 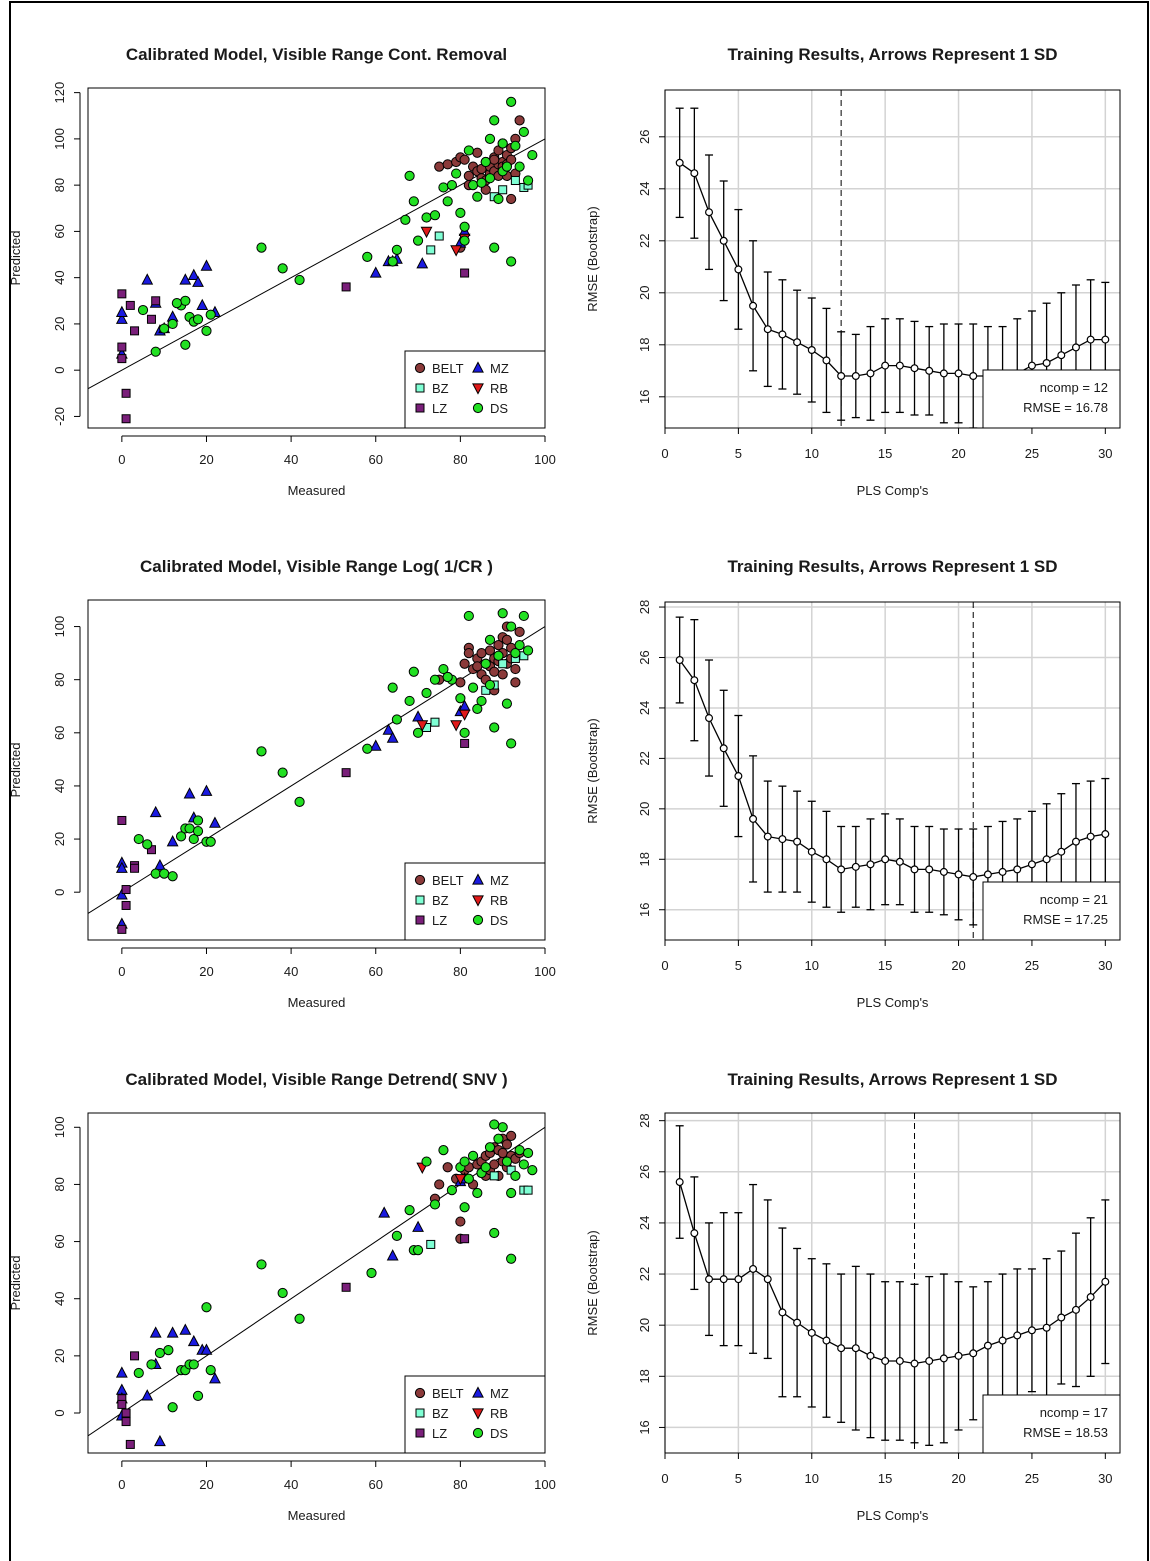 I want to click on legend-marker-bz, so click(x=420, y=388).